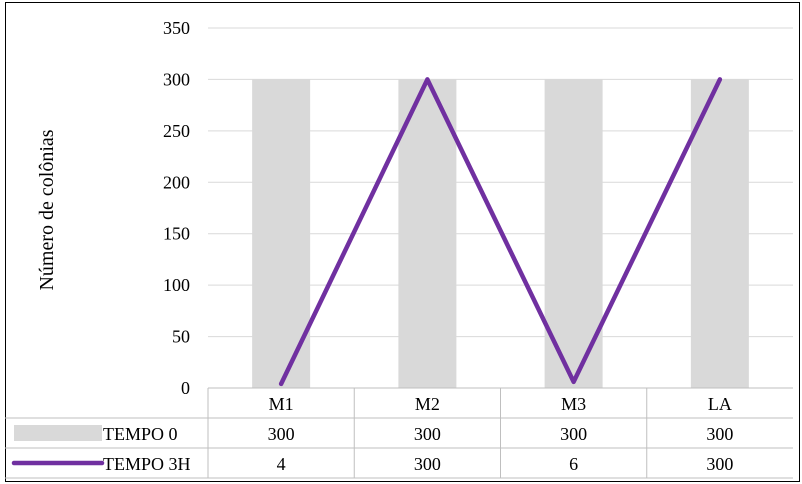 Image resolution: width=802 pixels, height=484 pixels. Describe the element at coordinates (176, 79) in the screenshot. I see `y-tick-label: 300` at that location.